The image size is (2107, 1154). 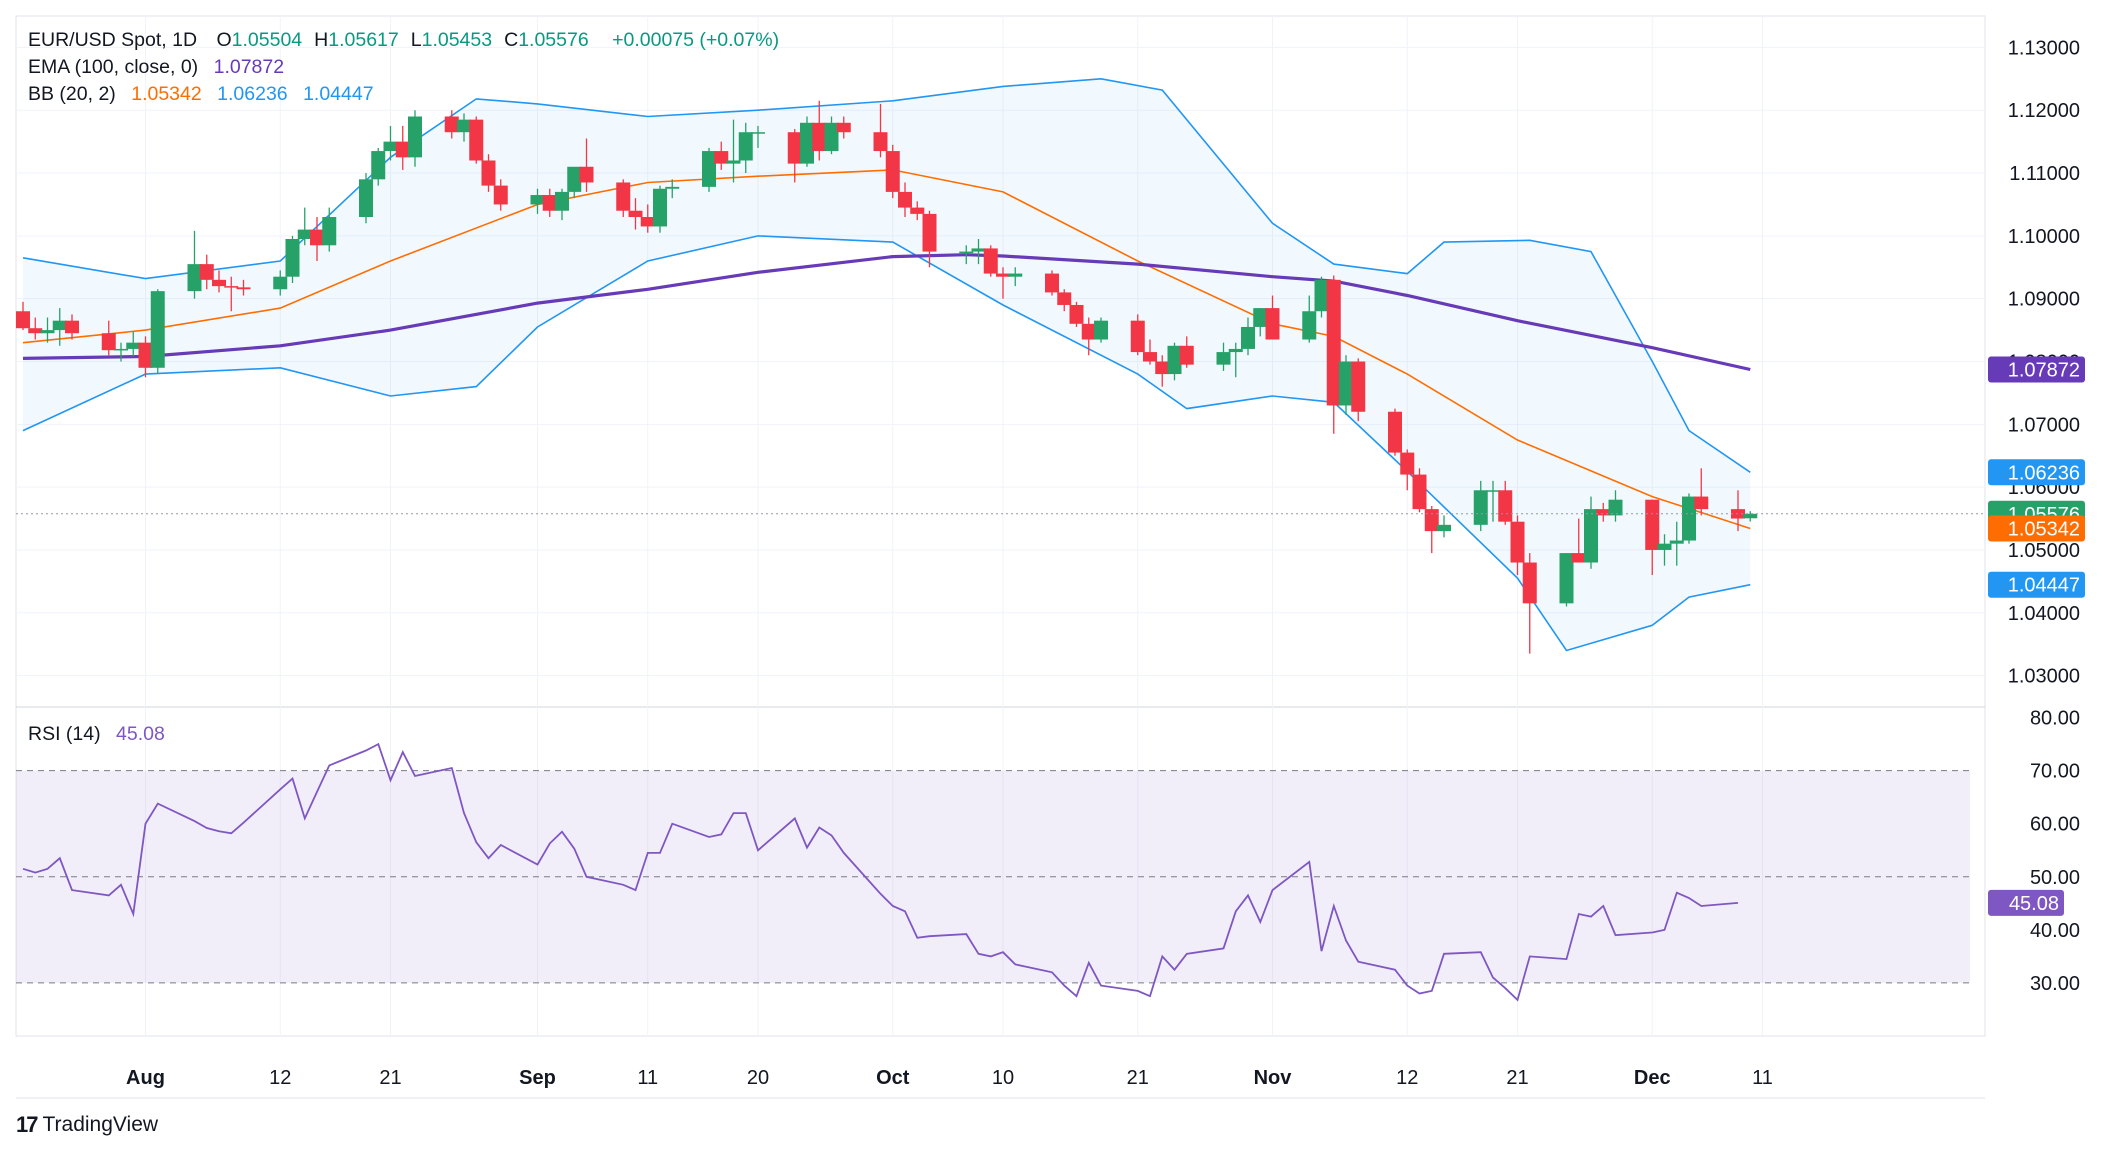 What do you see at coordinates (27, 1124) in the screenshot?
I see `tradingview-logo: 17` at bounding box center [27, 1124].